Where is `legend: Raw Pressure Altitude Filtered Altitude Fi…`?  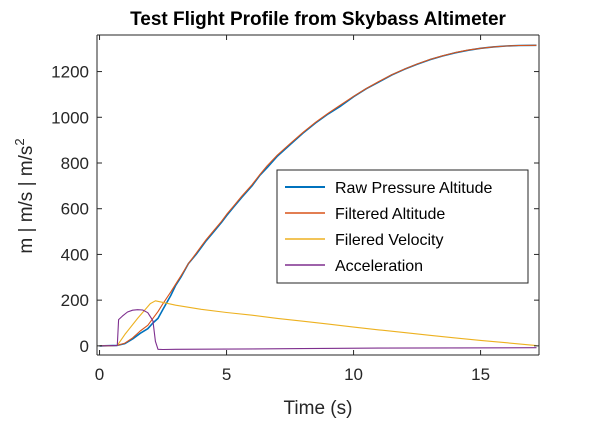
legend: Raw Pressure Altitude Filtered Altitude Fi… is located at coordinates (402, 226).